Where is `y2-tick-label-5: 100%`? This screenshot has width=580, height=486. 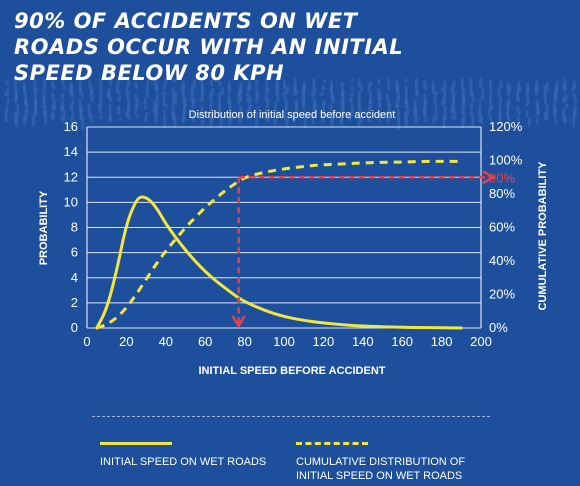
y2-tick-label-5: 100% is located at coordinates (506, 160).